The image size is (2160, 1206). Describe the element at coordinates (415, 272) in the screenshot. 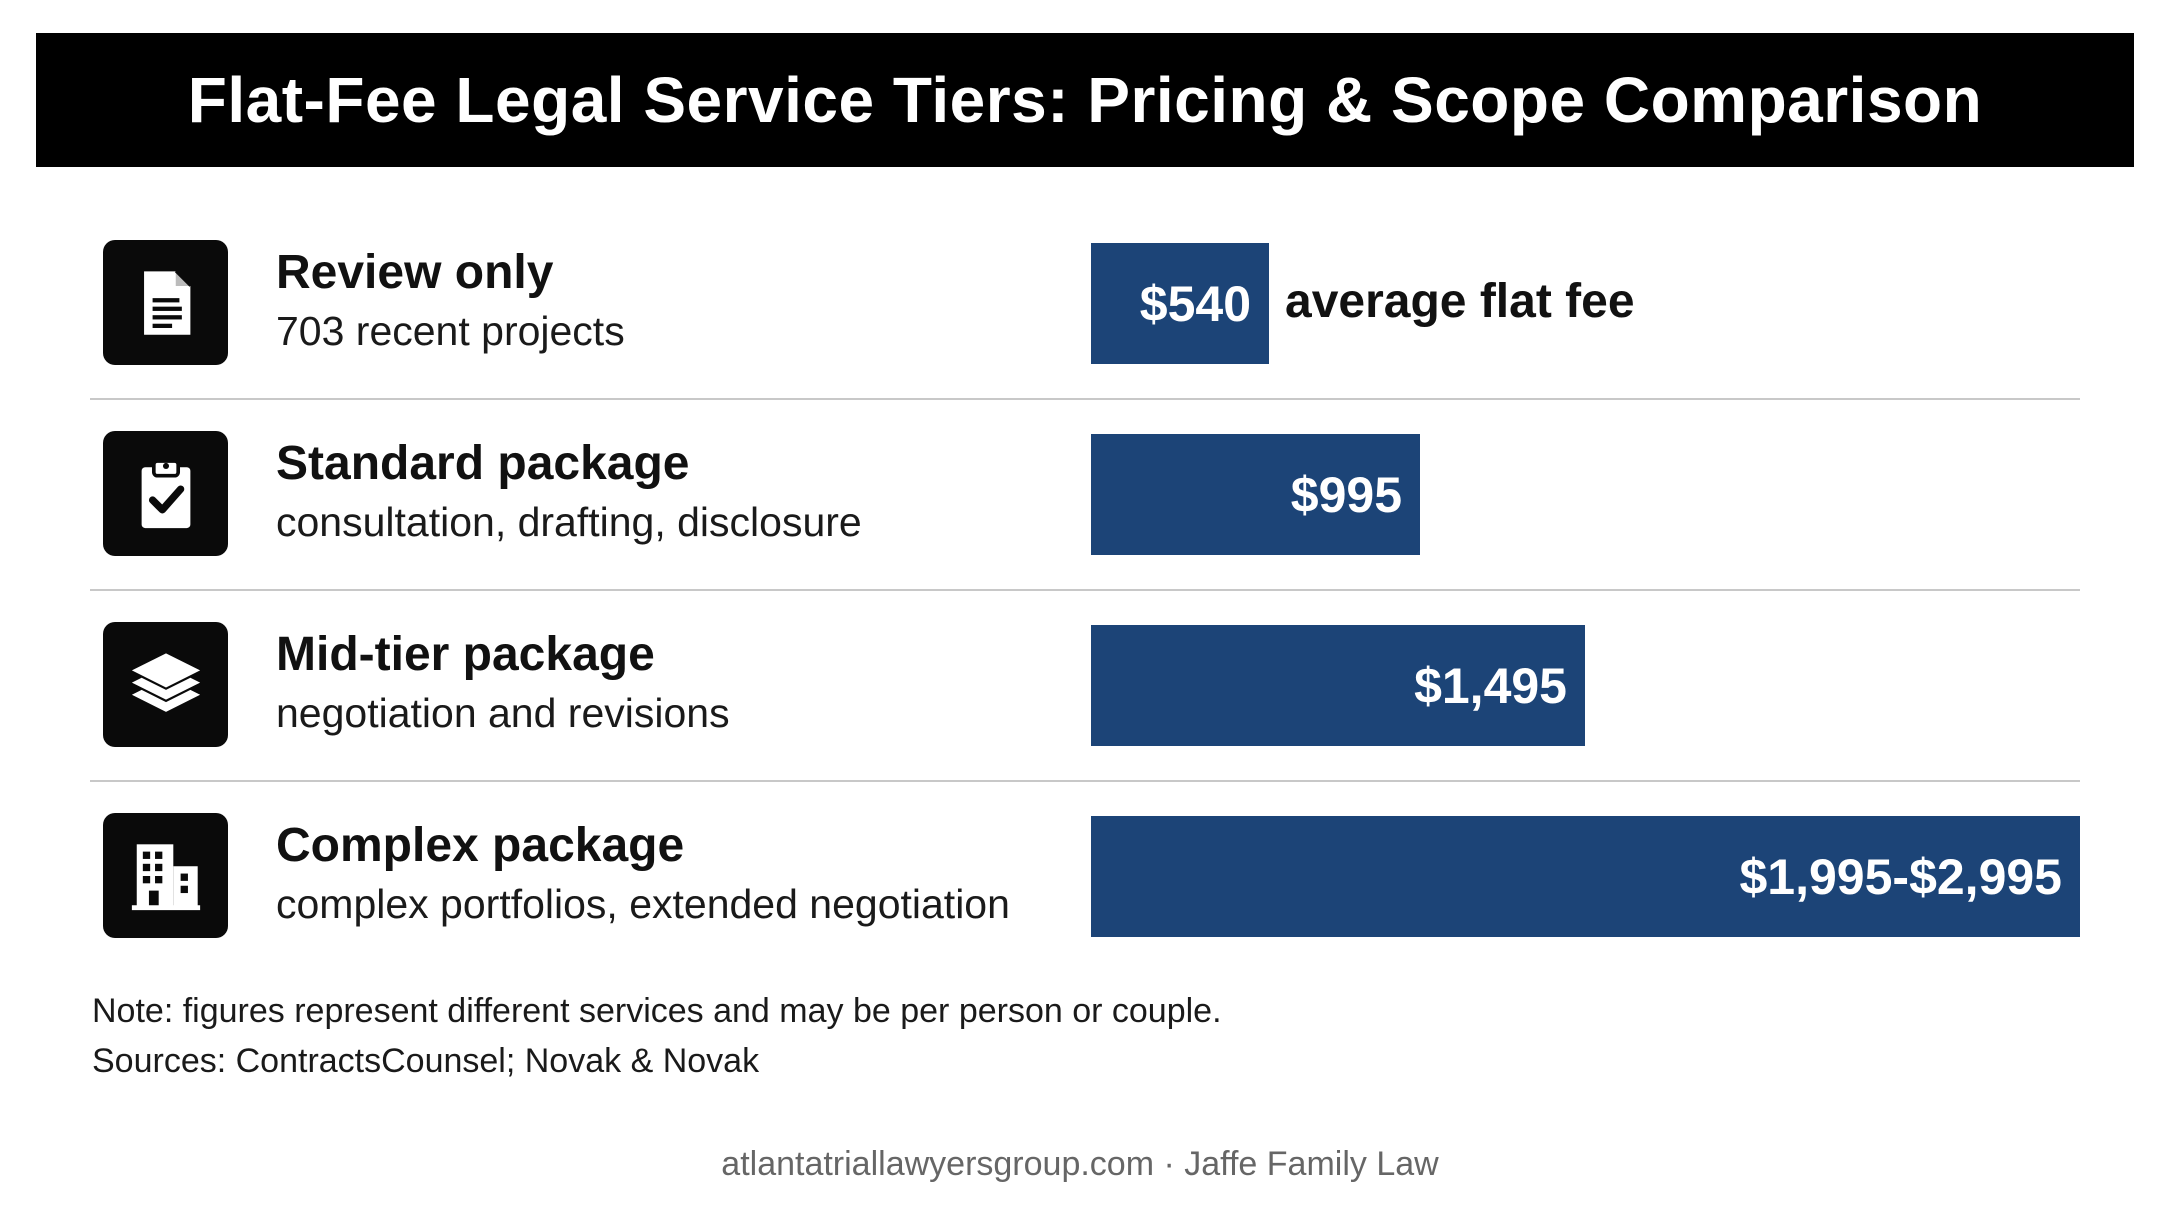

I see `tier-name: Review only` at that location.